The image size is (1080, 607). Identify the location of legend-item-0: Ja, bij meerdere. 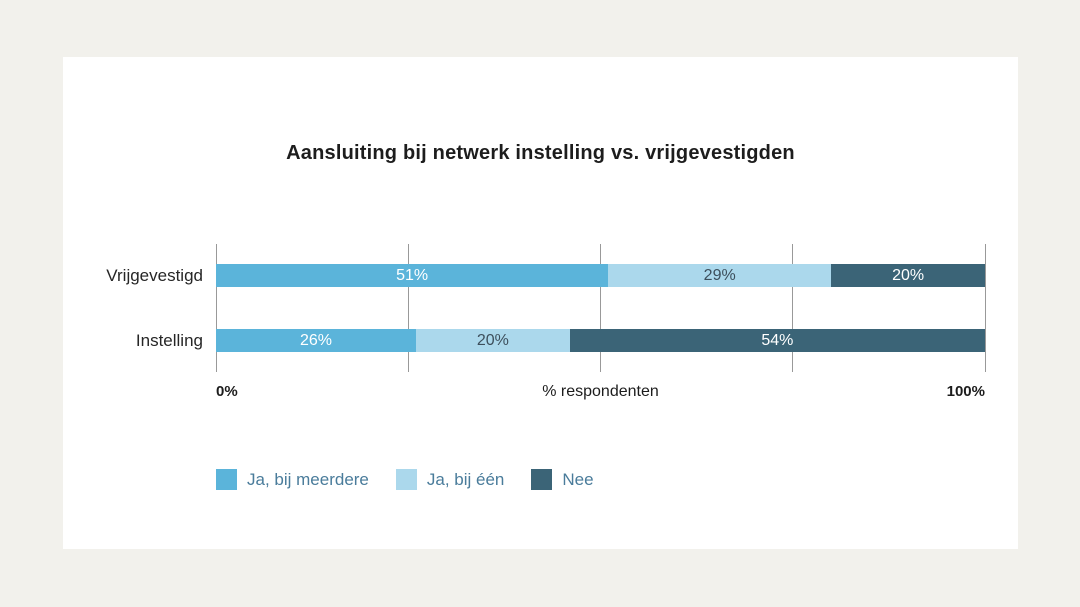
(292, 479).